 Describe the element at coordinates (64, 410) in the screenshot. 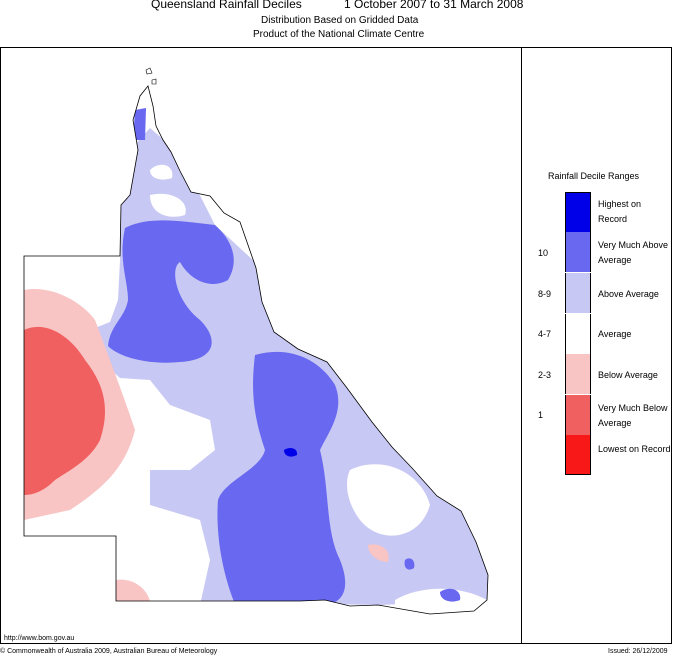

I see `region-very-much-below` at that location.